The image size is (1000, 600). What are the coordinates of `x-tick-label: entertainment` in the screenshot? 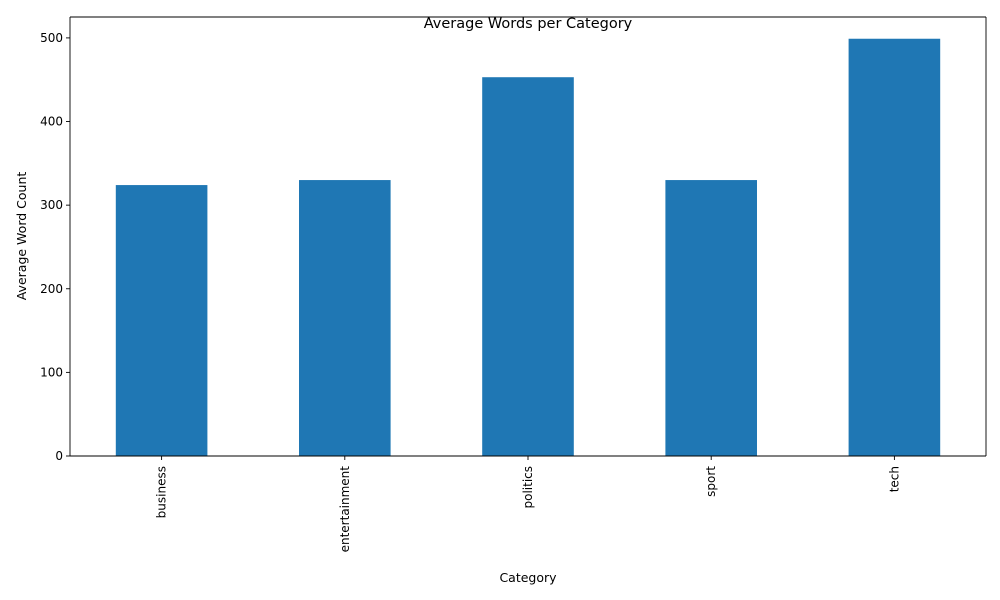 It's located at (345, 509).